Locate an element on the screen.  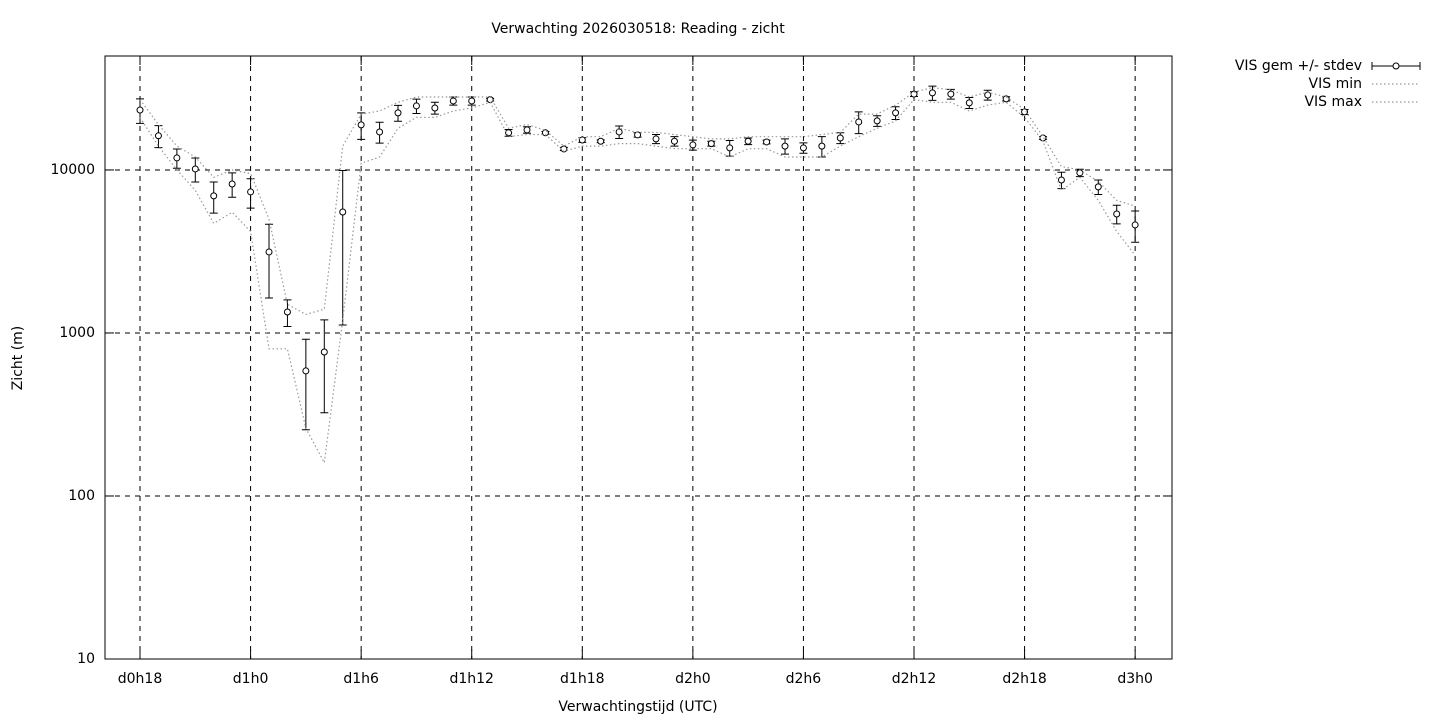
x-tick-label: d2h18 is located at coordinates (1024, 679).